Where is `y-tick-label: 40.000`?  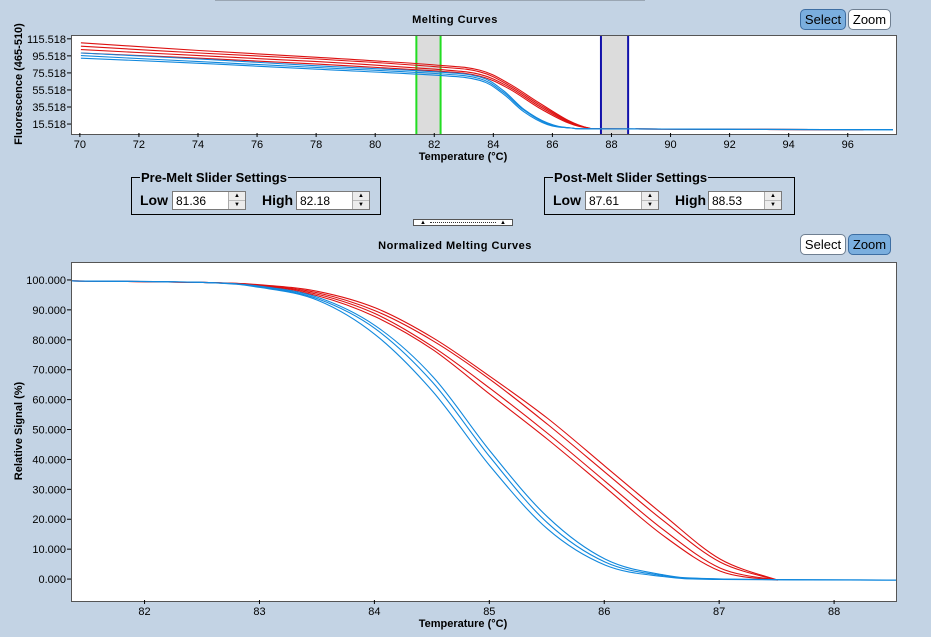
y-tick-label: 40.000 is located at coordinates (49, 460).